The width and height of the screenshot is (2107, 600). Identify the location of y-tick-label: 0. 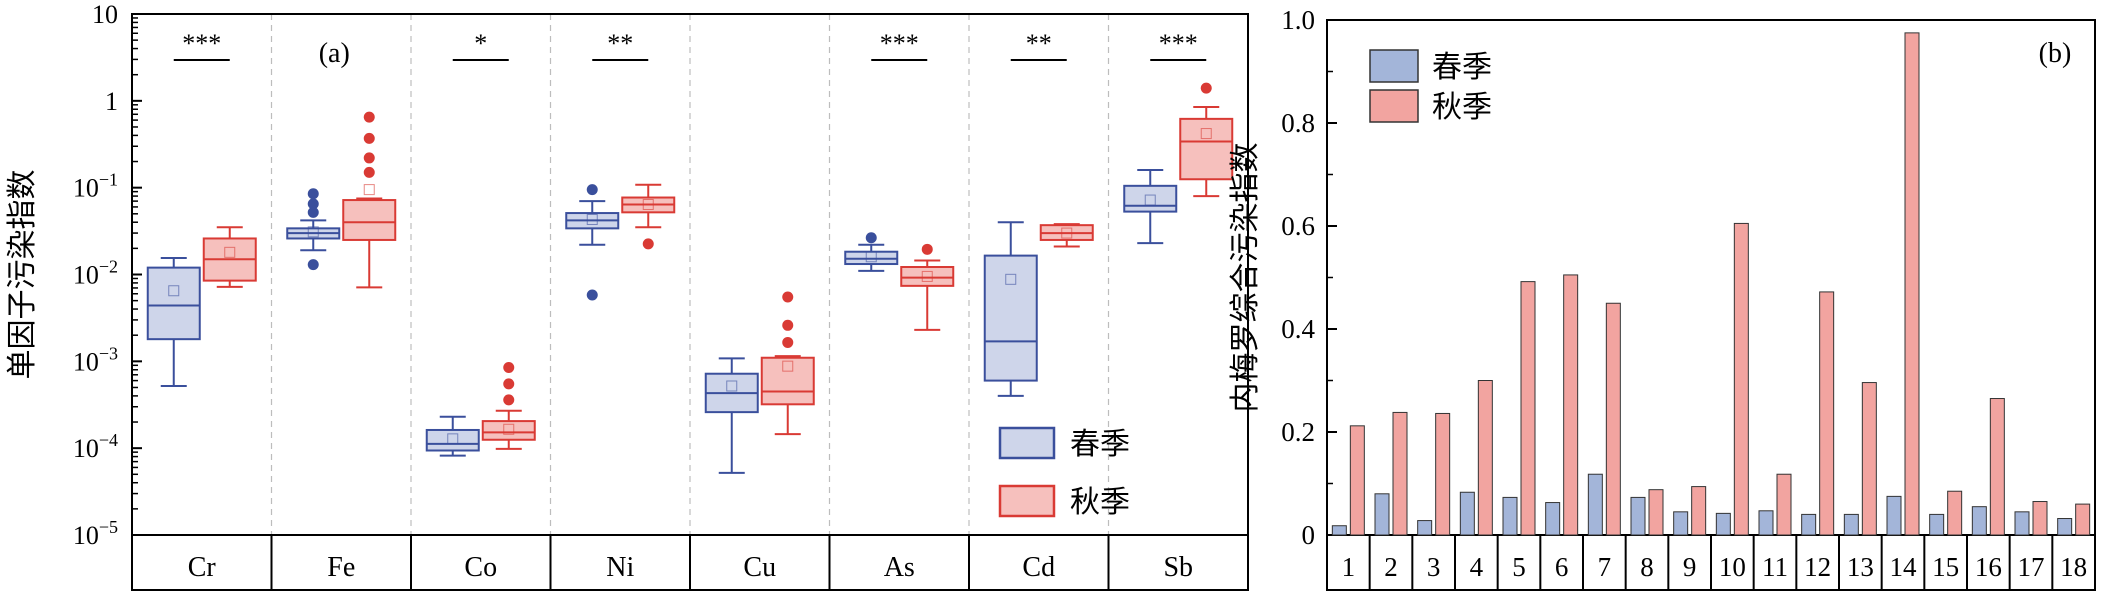
(1309, 535).